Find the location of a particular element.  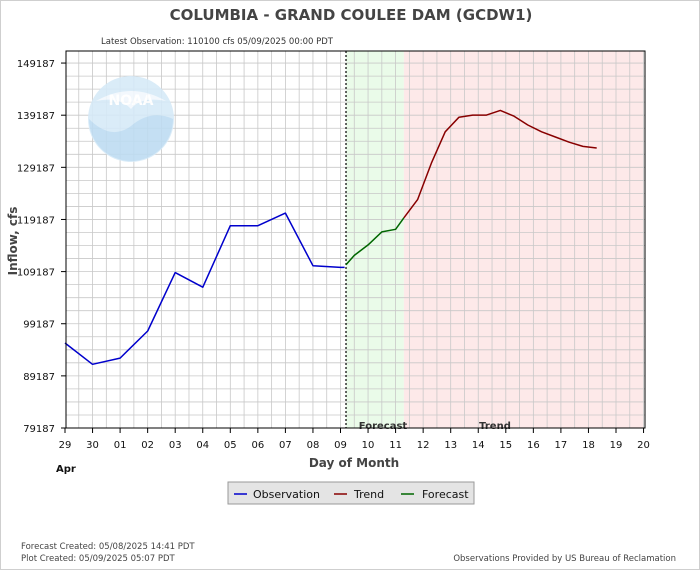

legend-forecast: Forecast is located at coordinates (445, 494).